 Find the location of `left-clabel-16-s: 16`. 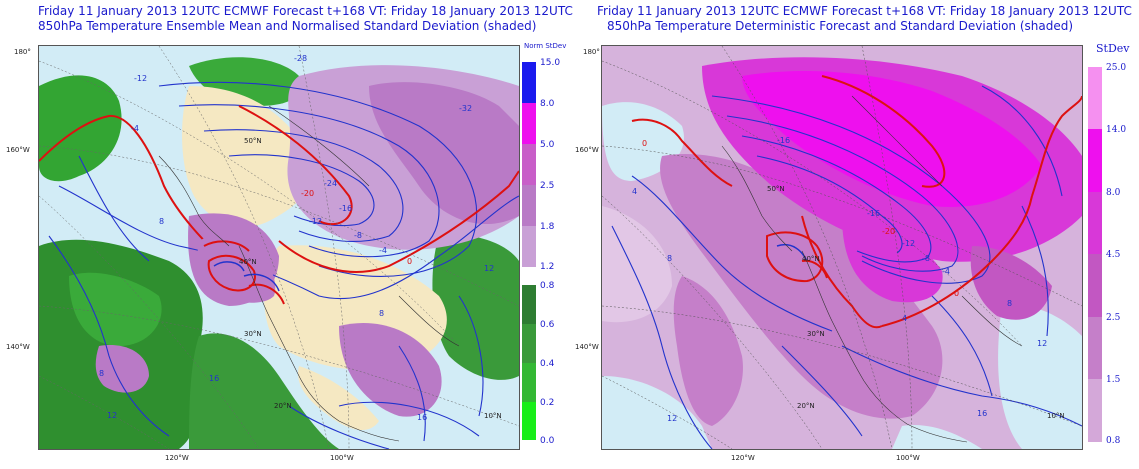

left-clabel-16-s: 16 is located at coordinates (214, 378).